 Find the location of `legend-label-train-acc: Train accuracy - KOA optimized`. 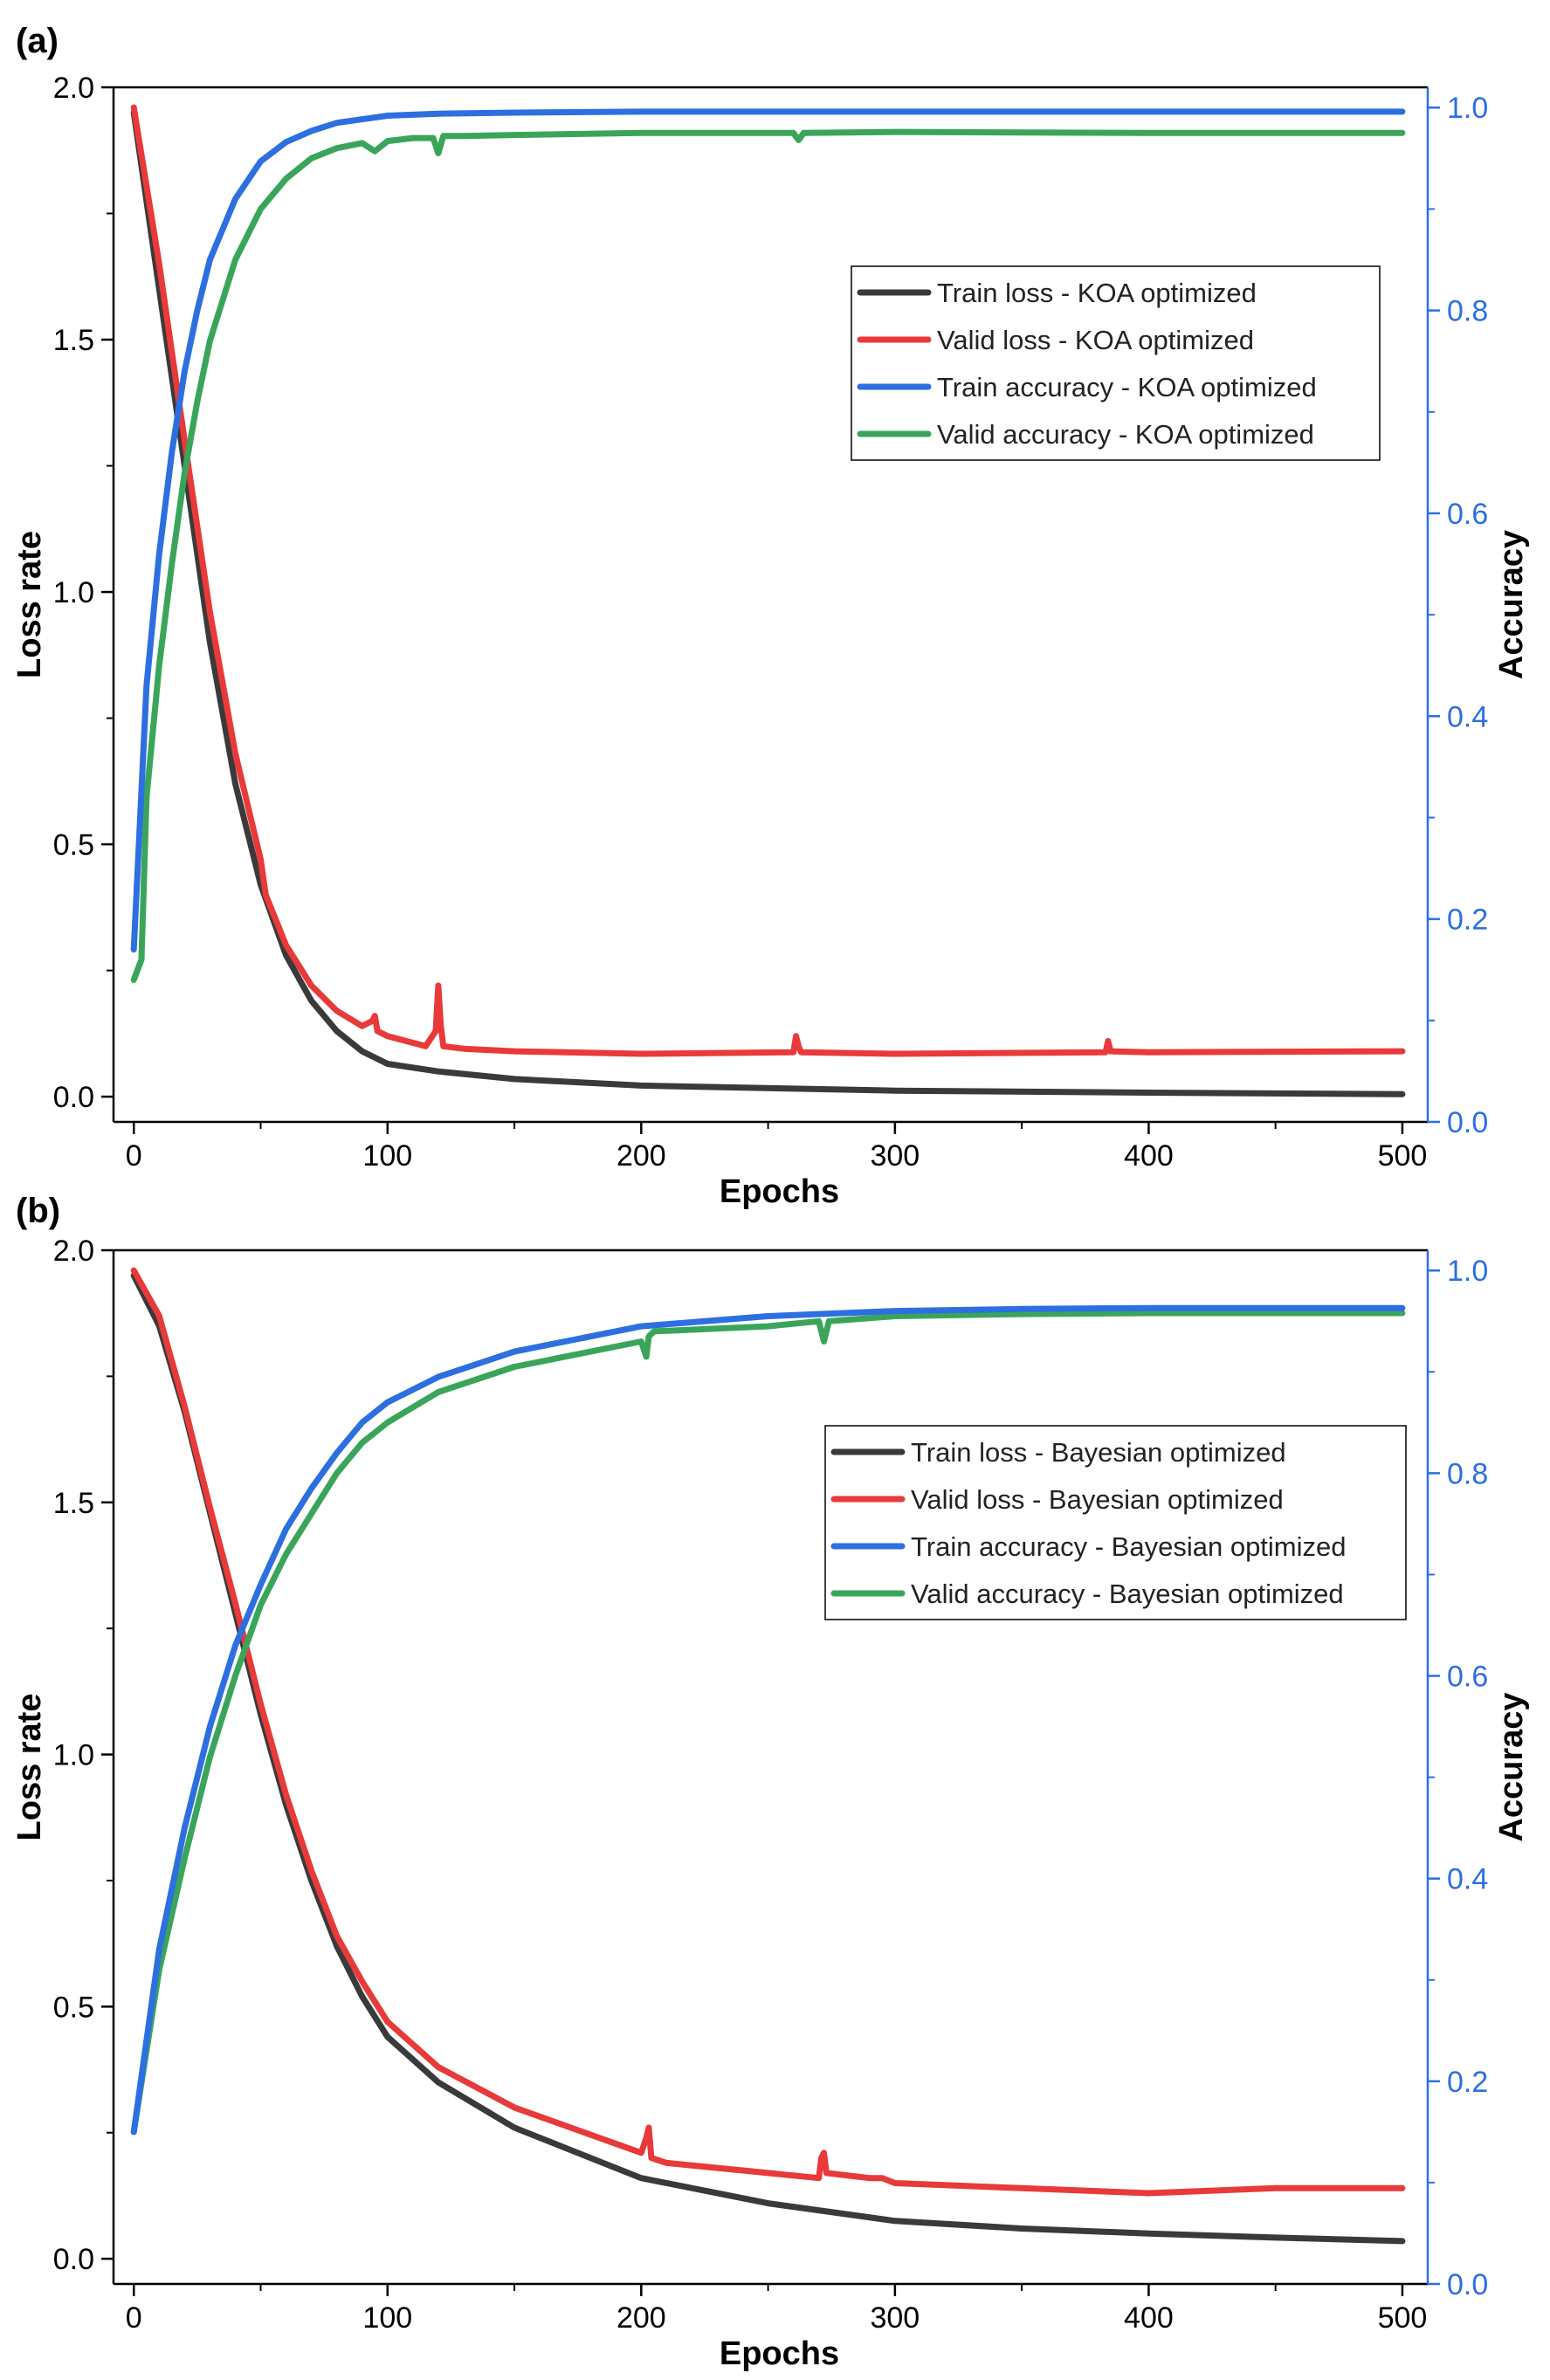

legend-label-train-acc: Train accuracy - KOA optimized is located at coordinates (1127, 387).